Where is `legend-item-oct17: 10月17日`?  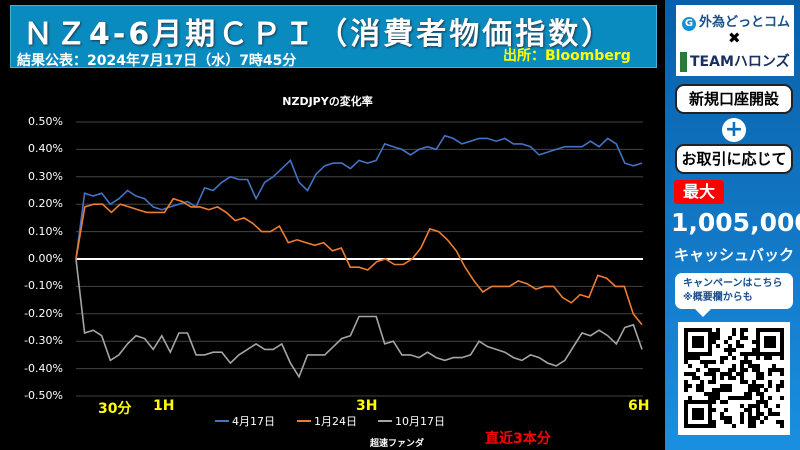 legend-item-oct17: 10月17日 is located at coordinates (411, 421).